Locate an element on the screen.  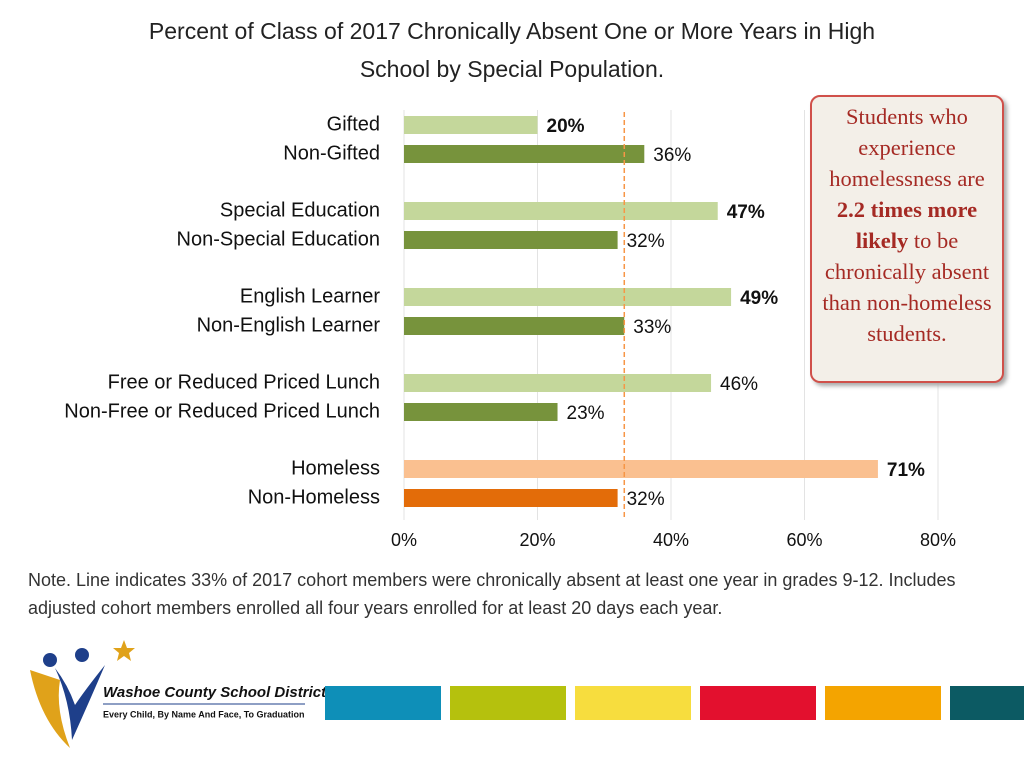
x-tick-label: 20% is located at coordinates (537, 540).